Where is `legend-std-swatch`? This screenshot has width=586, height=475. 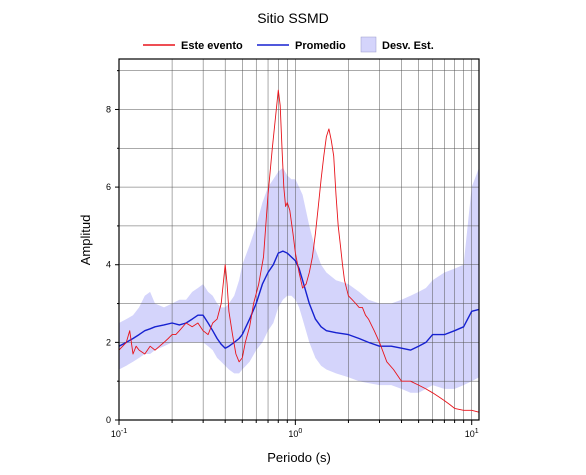 legend-std-swatch is located at coordinates (368, 44).